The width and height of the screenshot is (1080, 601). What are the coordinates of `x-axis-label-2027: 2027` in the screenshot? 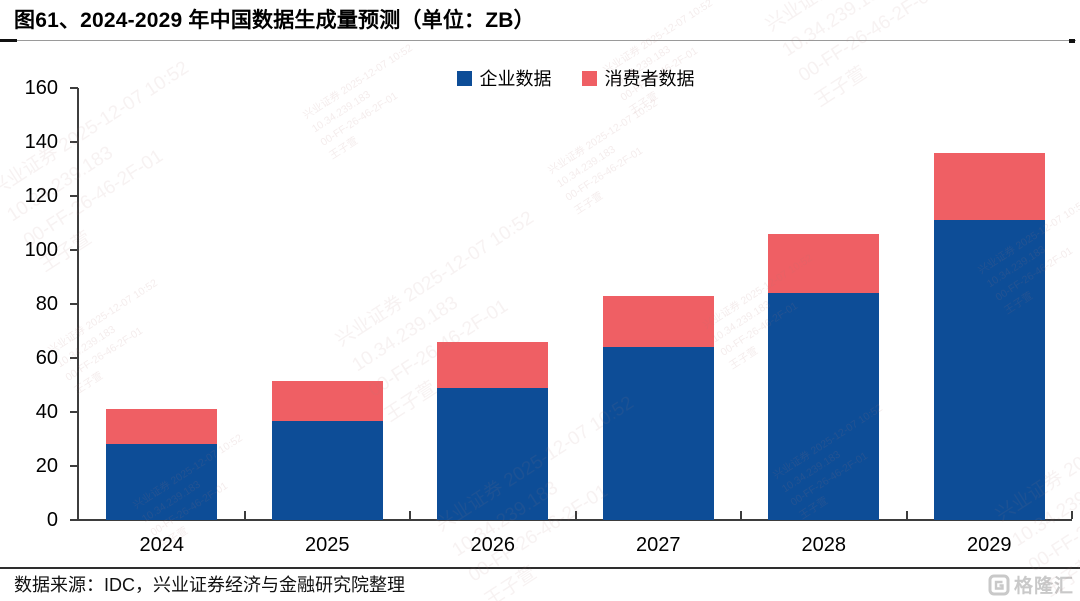 It's located at (658, 545).